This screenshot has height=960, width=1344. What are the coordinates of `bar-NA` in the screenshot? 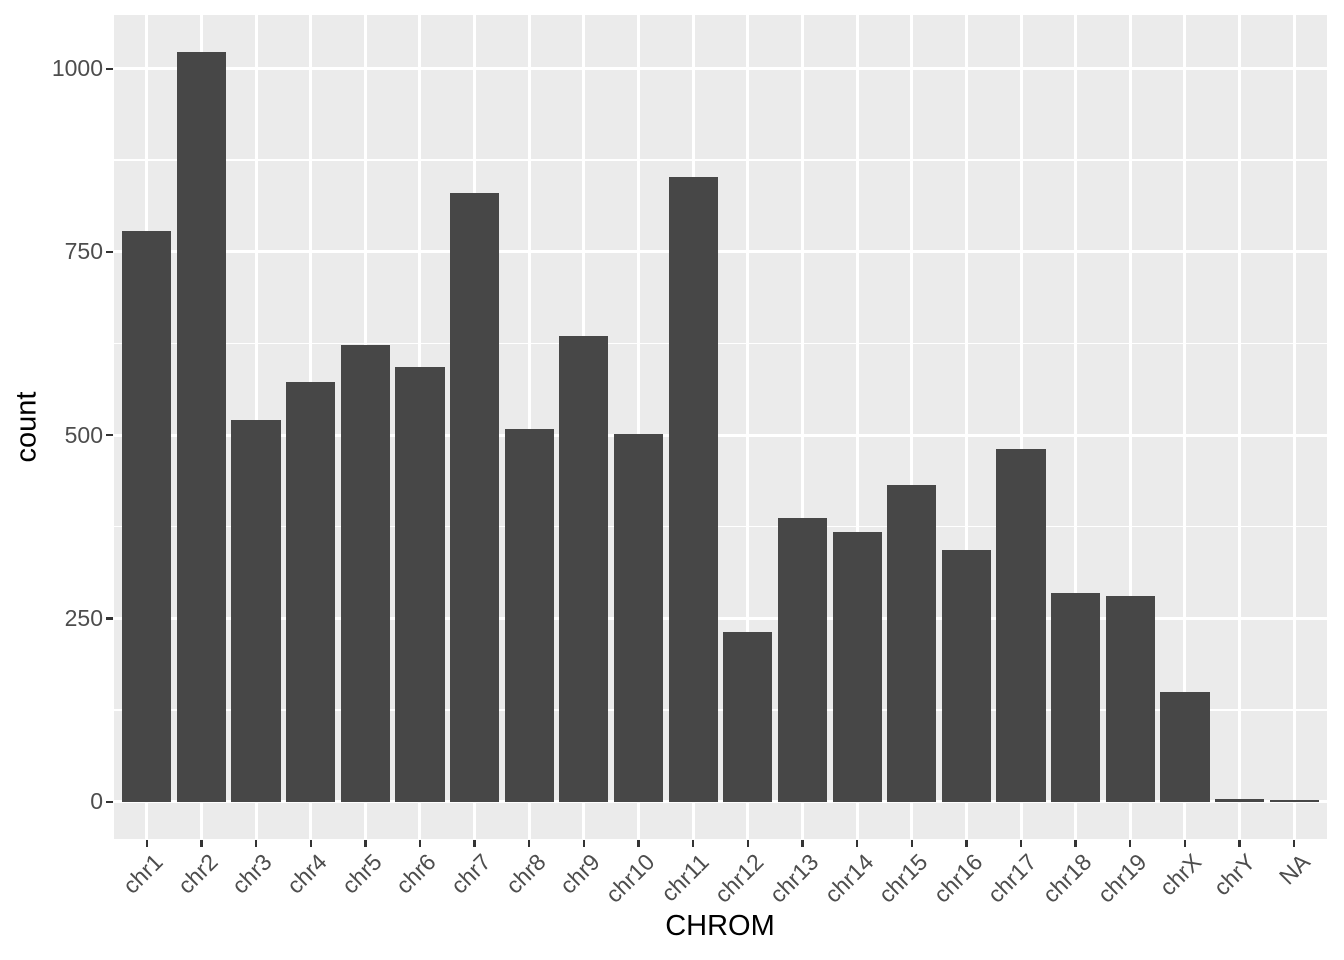 It's located at (1294, 801).